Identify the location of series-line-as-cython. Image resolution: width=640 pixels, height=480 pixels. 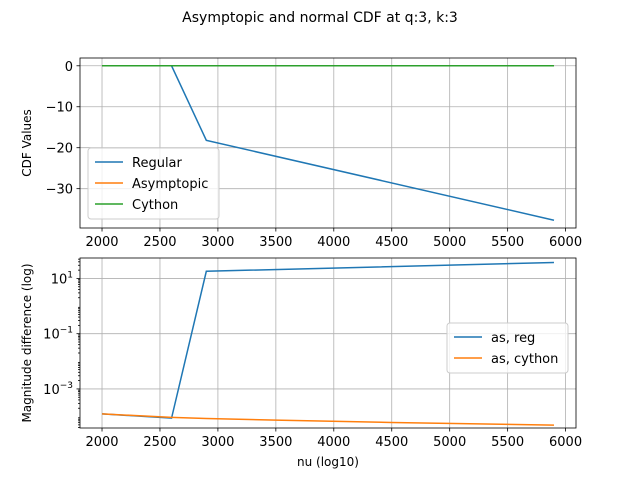
(327, 419).